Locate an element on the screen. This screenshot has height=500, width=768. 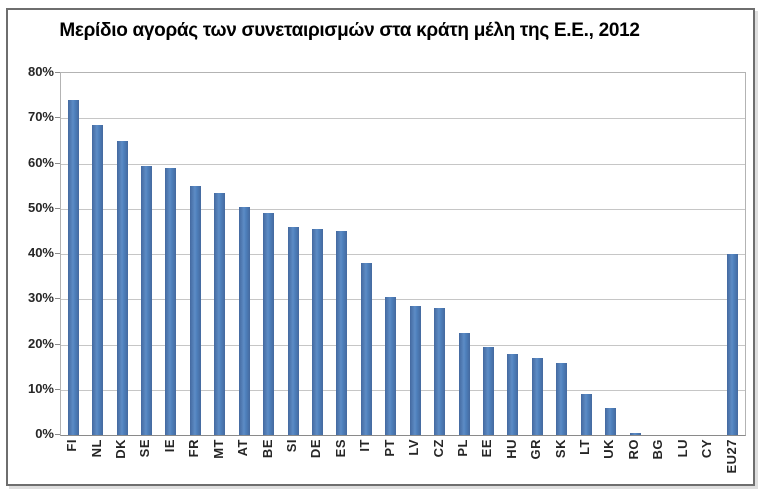
x-axis-slot: EE is located at coordinates (487, 465).